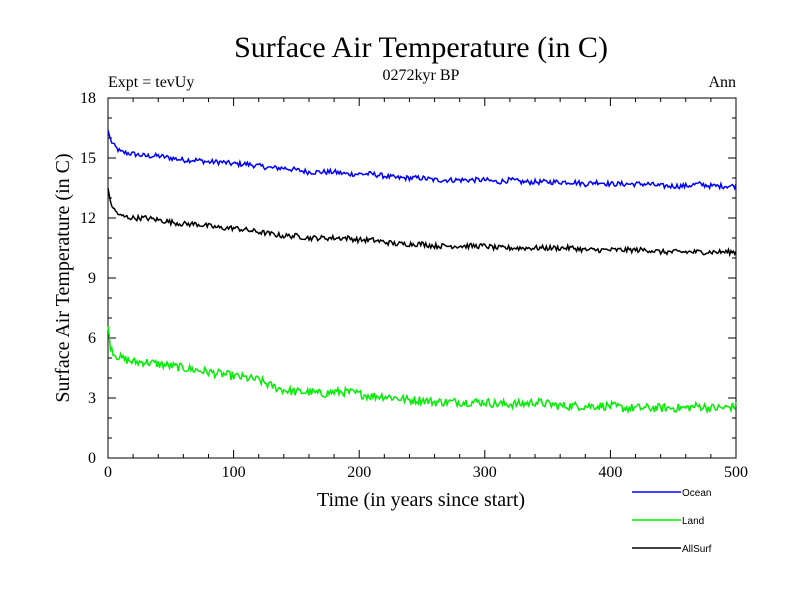 This screenshot has width=800, height=600. Describe the element at coordinates (92, 338) in the screenshot. I see `y-tick-label: 6` at that location.